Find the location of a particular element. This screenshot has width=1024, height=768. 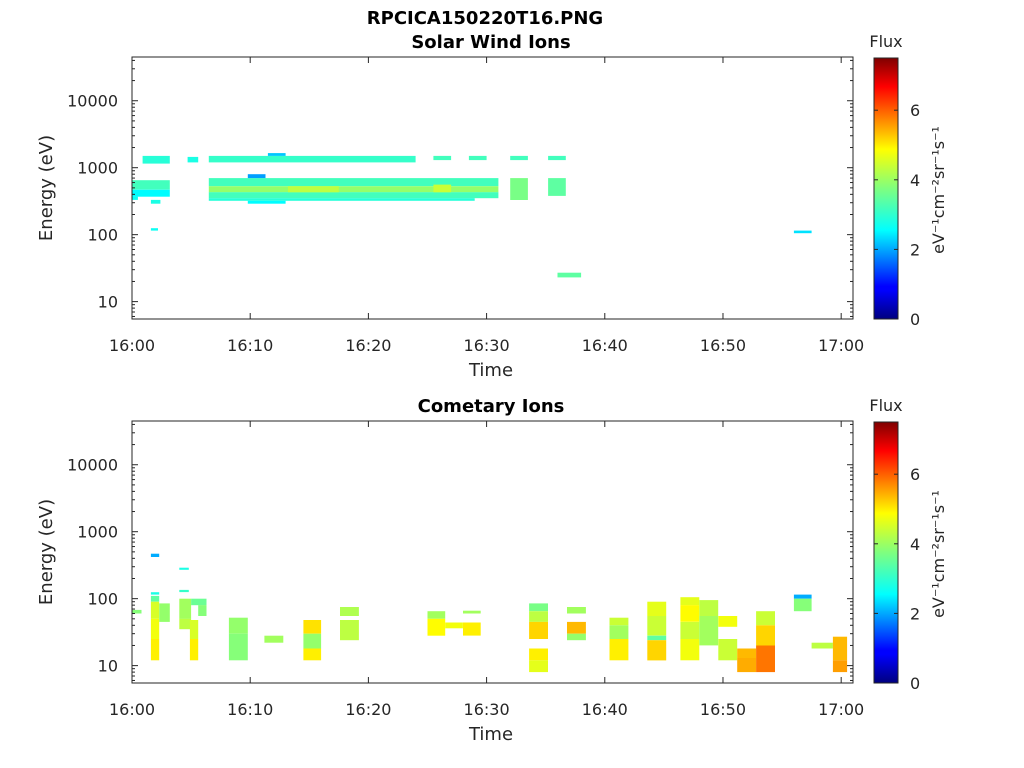

colorbar-tick-label: 4 is located at coordinates (915, 180).